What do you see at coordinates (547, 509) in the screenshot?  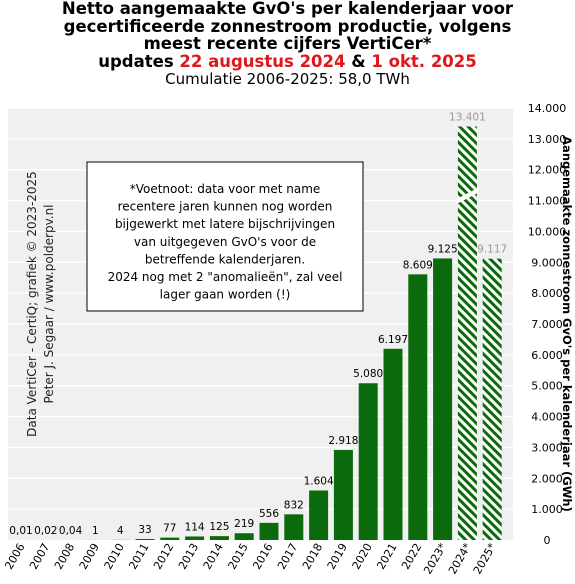 I see `y-tick-label: 1.000` at bounding box center [547, 509].